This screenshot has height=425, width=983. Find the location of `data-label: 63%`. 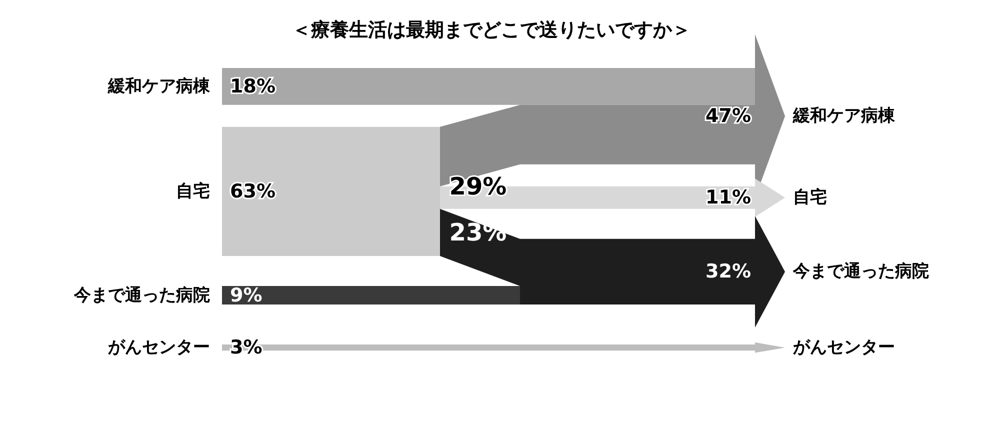

data-label: 63% is located at coordinates (253, 191).